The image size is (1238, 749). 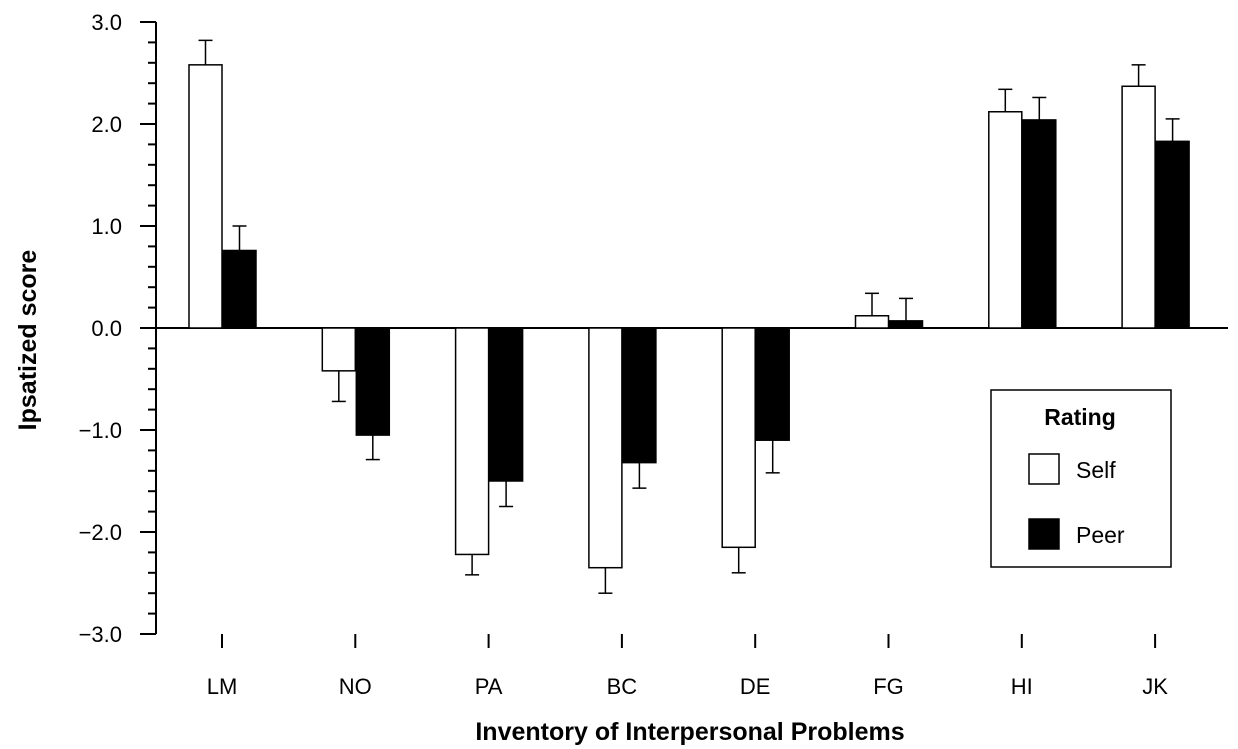 I want to click on x-tick-label: FG, so click(x=888, y=686).